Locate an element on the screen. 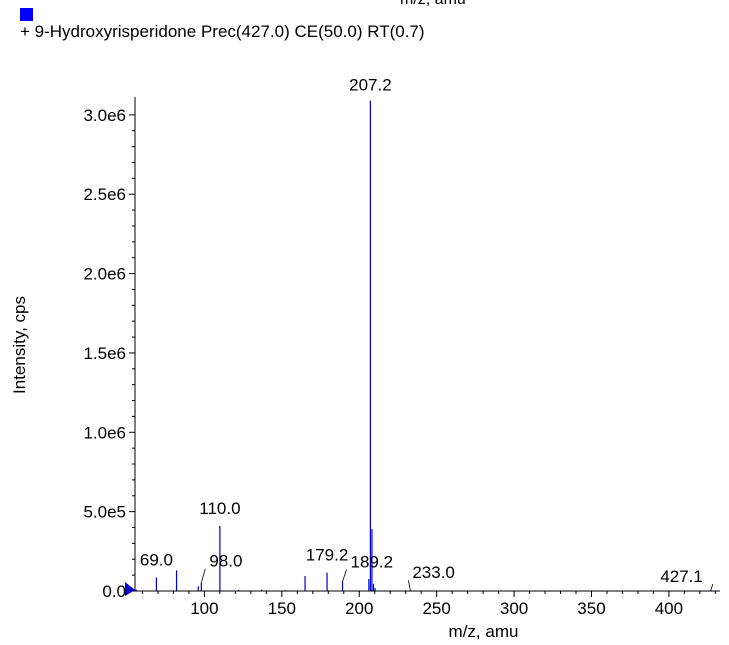 This screenshot has height=645, width=729. y-tick-label: 5.0e5 is located at coordinates (104, 512).